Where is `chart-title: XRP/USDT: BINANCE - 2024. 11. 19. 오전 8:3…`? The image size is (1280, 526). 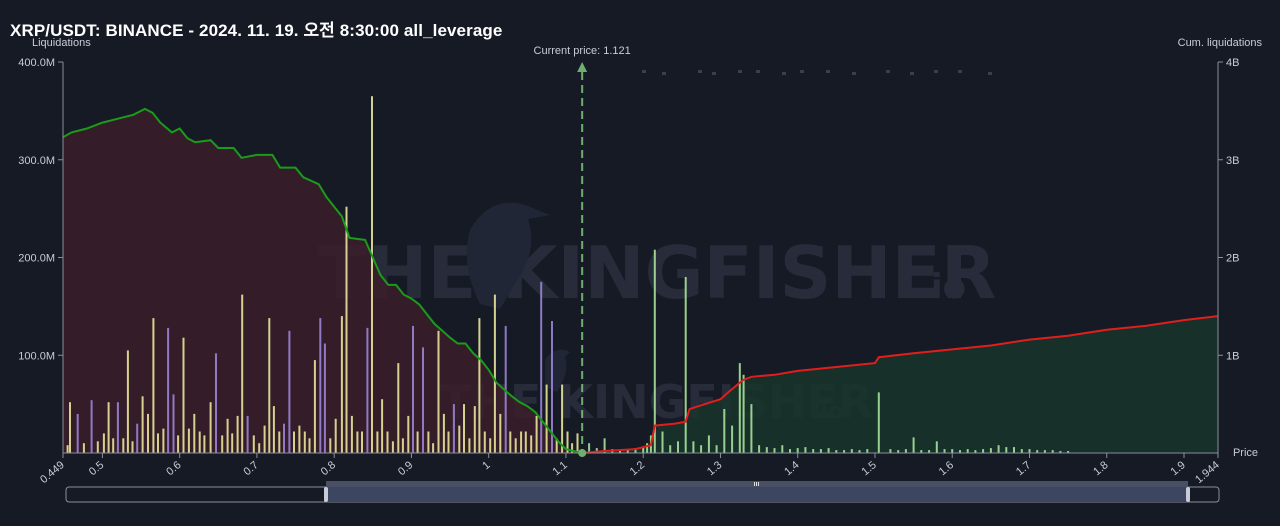 chart-title: XRP/USDT: BINANCE - 2024. 11. 19. 오전 8:3… is located at coordinates (256, 30).